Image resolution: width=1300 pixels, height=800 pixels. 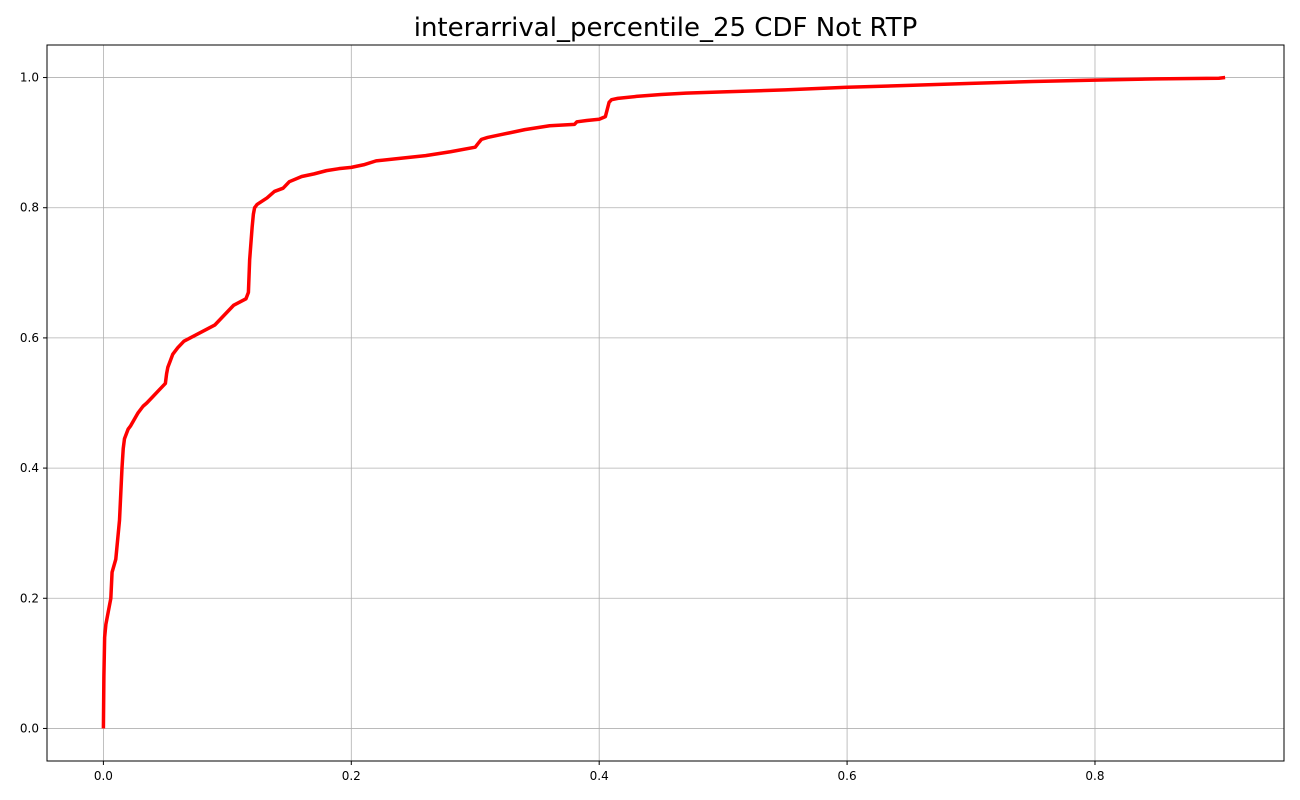 What do you see at coordinates (29, 468) in the screenshot?
I see `y-tick-label: 0.4` at bounding box center [29, 468].